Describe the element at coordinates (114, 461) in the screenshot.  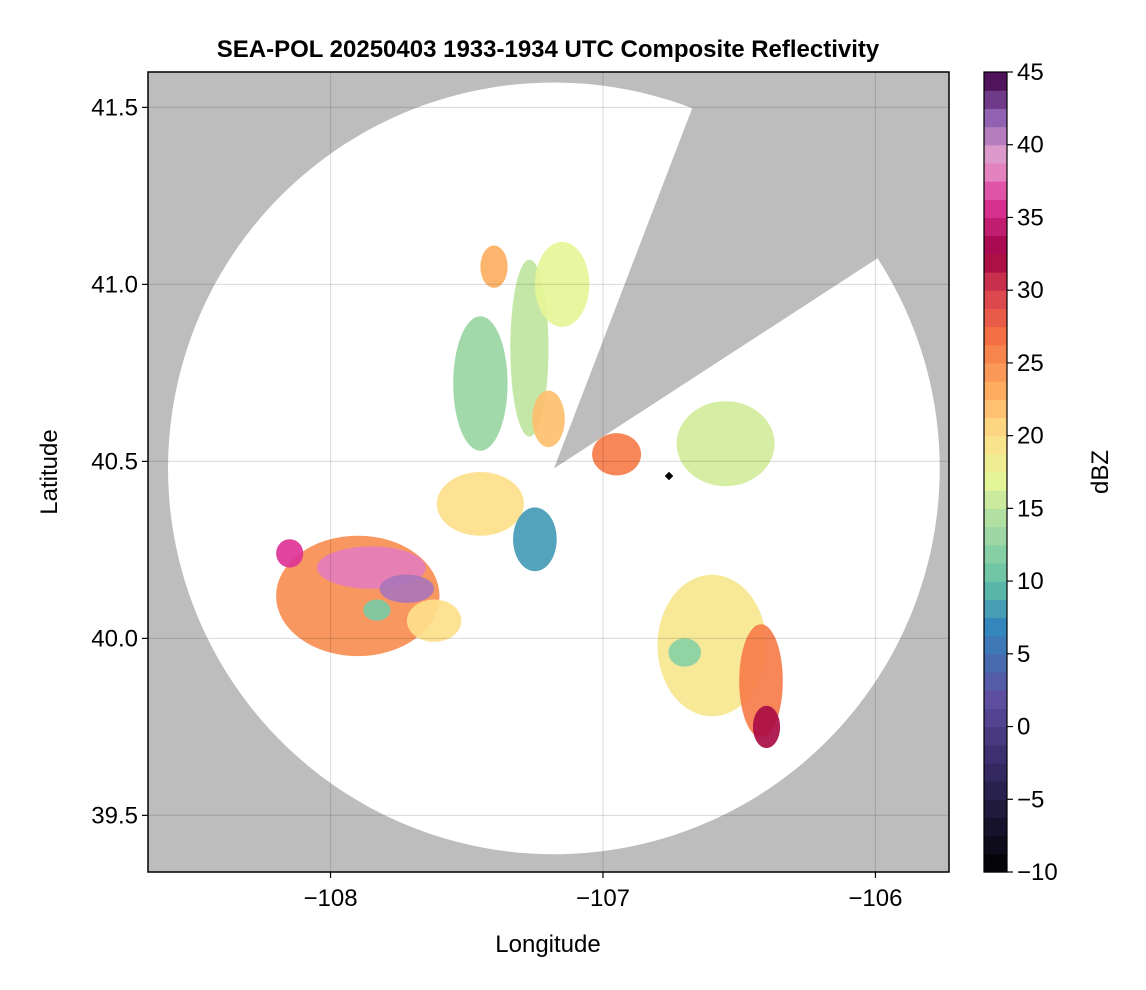
I see `y-tick-label: 40.5` at that location.